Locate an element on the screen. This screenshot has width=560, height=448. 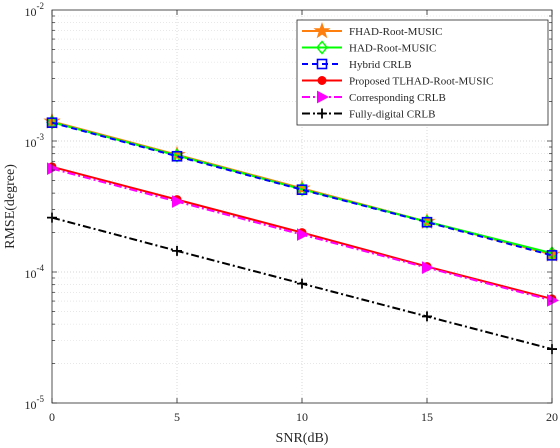
legend-item: Proposed TLHAD-Root-MUSIC is located at coordinates (397, 82).